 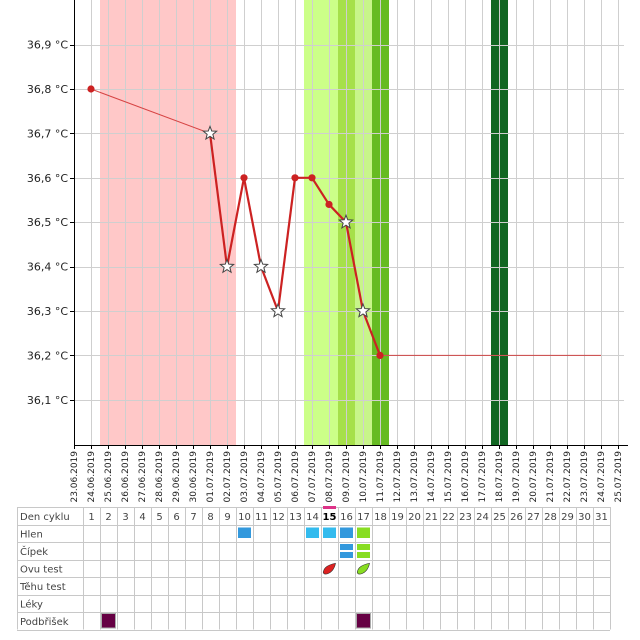 I want to click on cycle-day-number: 9, so click(x=227, y=517).